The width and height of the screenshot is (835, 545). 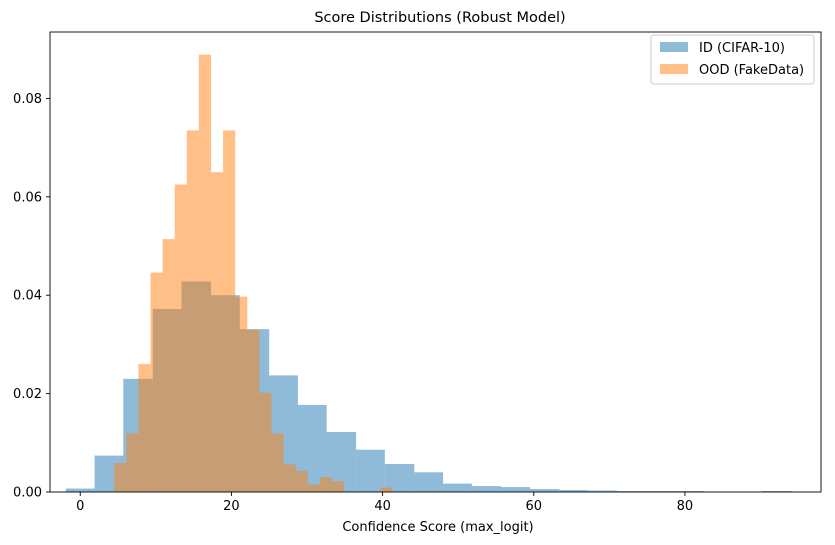 I want to click on y-tick-label-2: 0.04, so click(x=27, y=296).